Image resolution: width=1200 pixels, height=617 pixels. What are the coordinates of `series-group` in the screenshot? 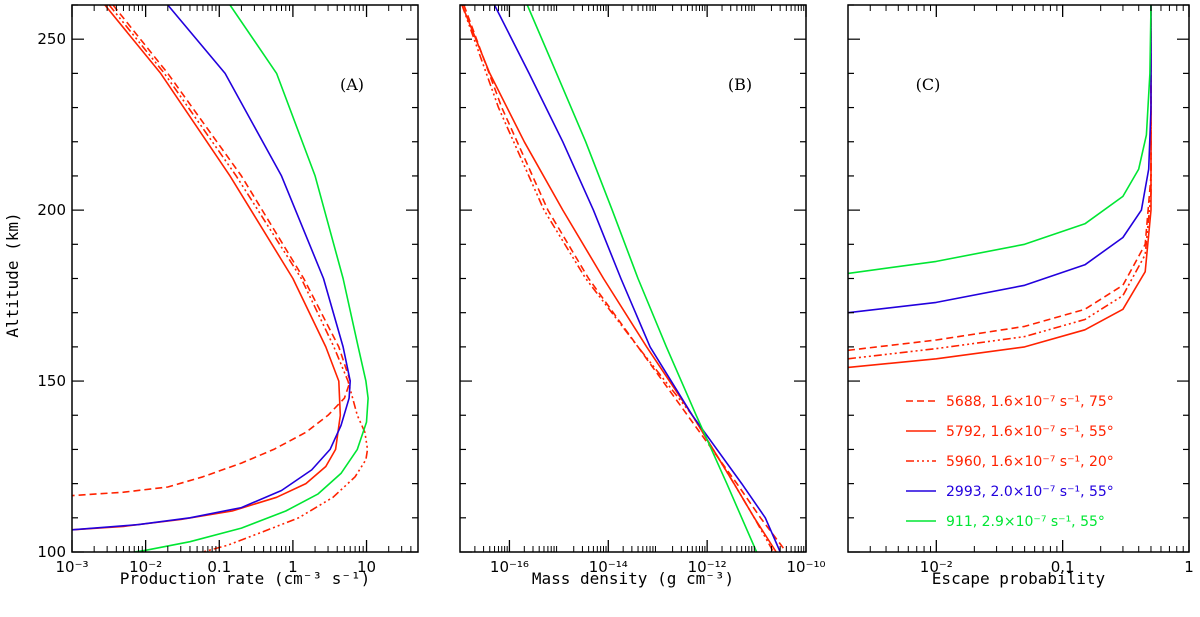 It's located at (1000, 187).